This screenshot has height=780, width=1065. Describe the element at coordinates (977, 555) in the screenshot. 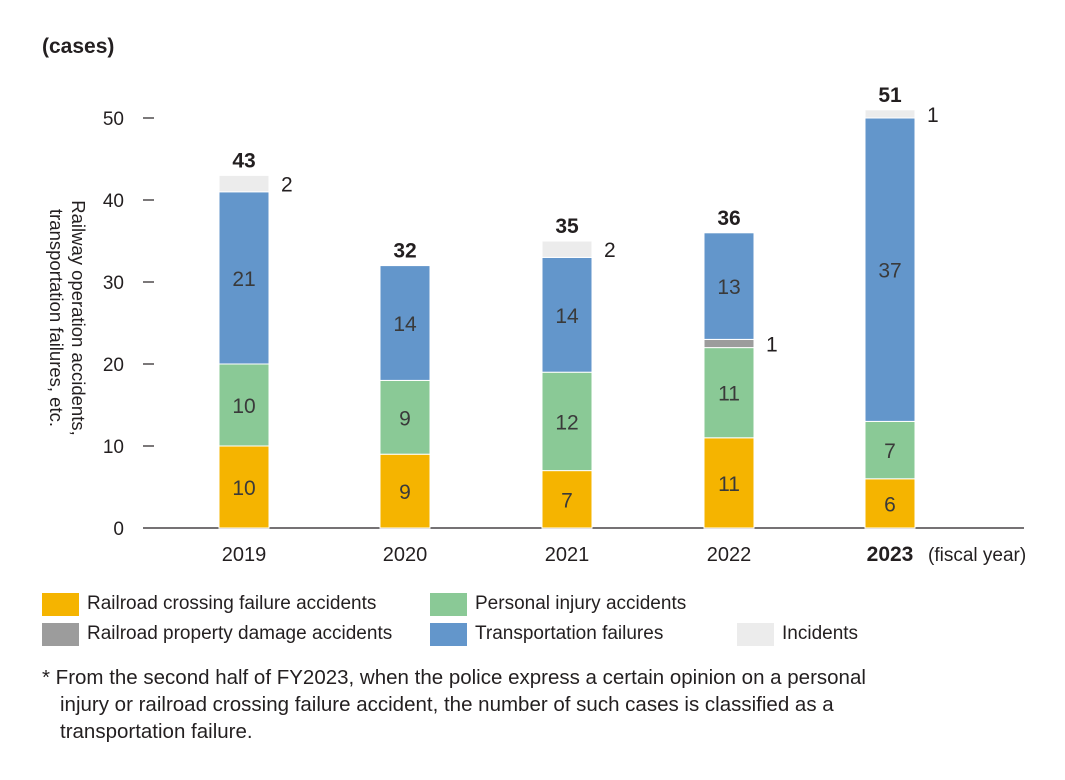

I see `x-axis-suffix-label: (fiscal year)` at that location.